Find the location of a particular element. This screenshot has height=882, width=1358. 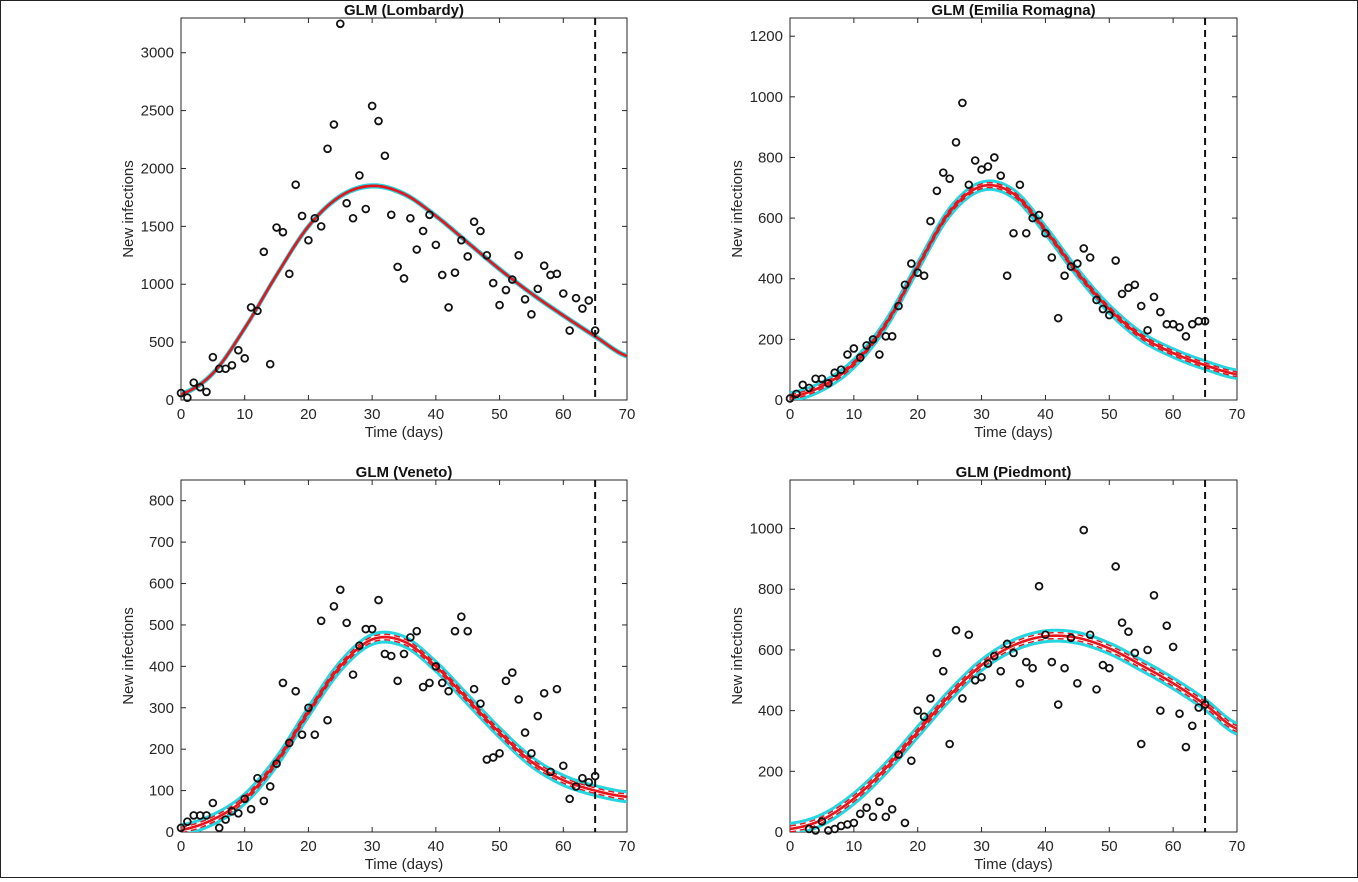

fit-line is located at coordinates (404, 290).